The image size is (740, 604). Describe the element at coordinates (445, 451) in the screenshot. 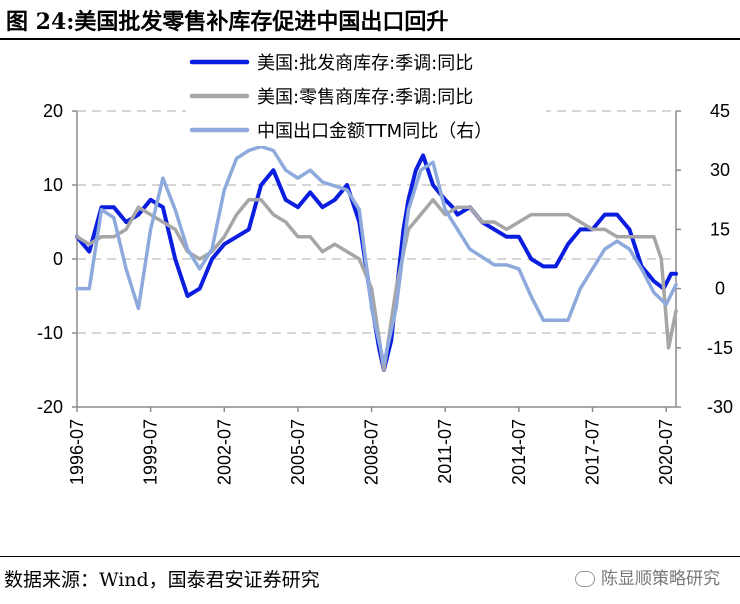

I see `x-tick-label: 2011-07` at that location.